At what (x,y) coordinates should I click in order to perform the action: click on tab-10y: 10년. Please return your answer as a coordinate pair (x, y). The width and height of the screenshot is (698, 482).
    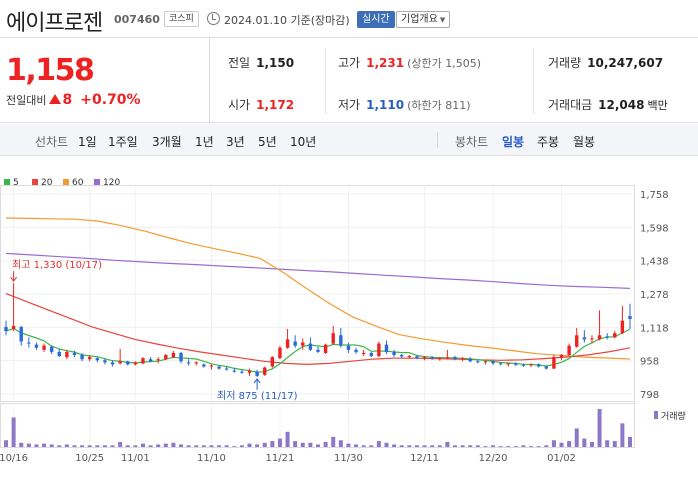
    Looking at the image, I should click on (303, 142).